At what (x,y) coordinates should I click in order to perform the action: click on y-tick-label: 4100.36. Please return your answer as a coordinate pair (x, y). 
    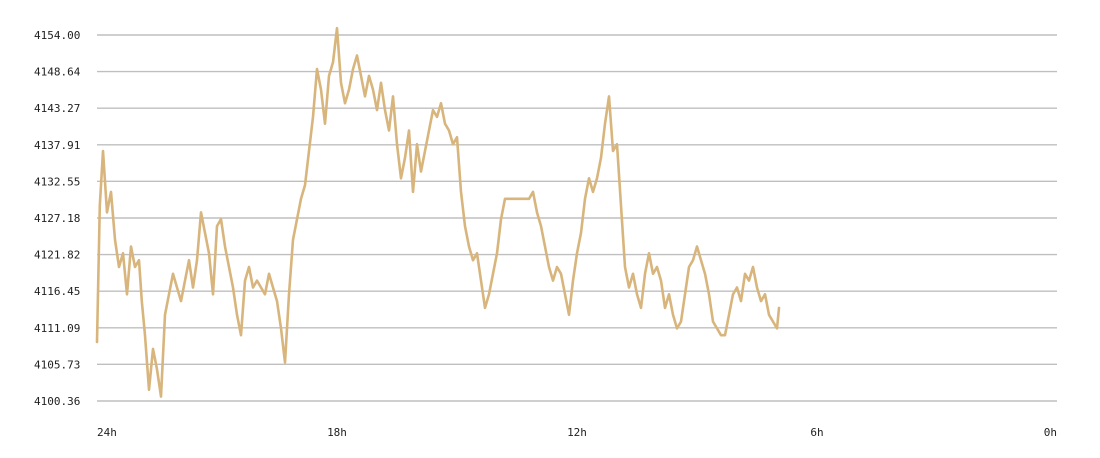
    Looking at the image, I should click on (57, 401).